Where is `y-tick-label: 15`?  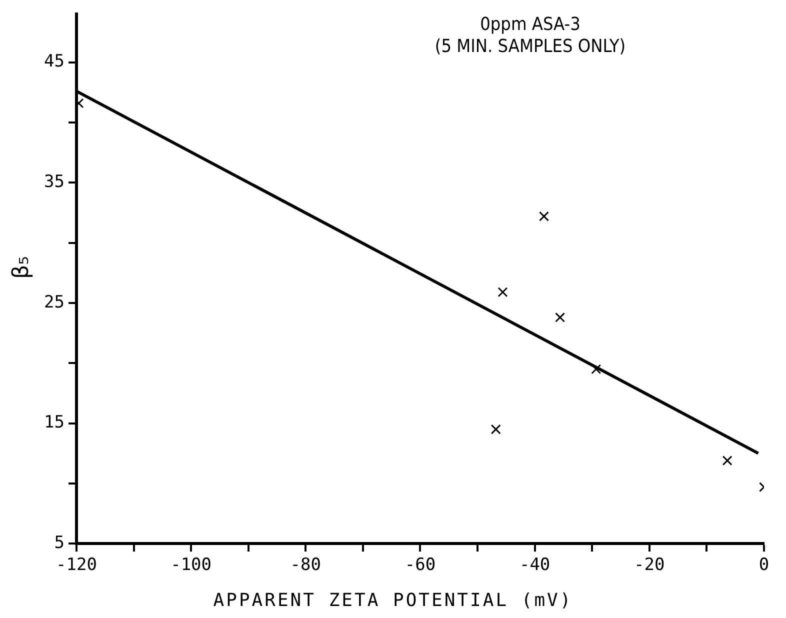 y-tick-label: 15 is located at coordinates (54, 422).